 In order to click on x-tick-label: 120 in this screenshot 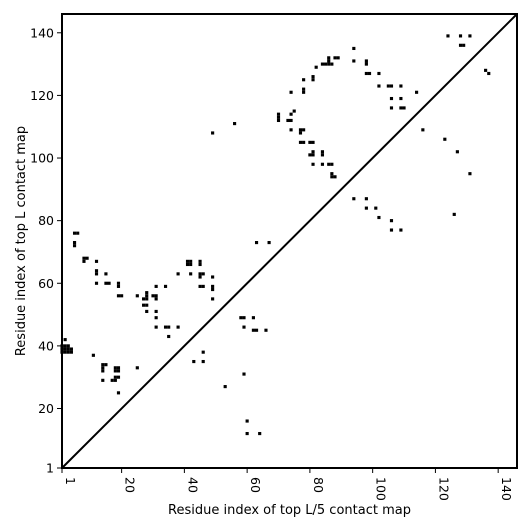, I will do `click(443, 489)`.